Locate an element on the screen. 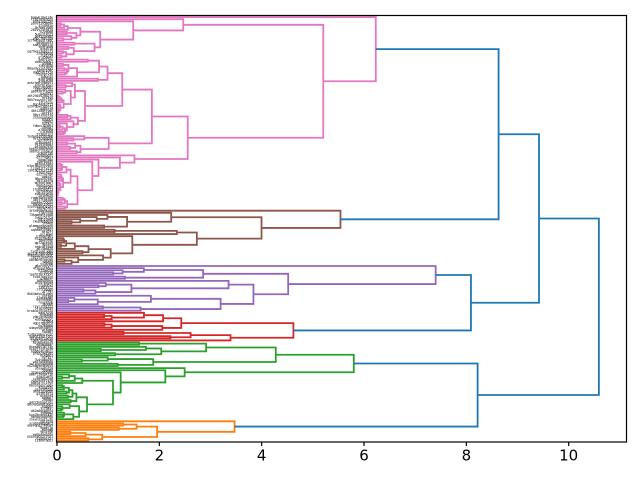 This screenshot has height=484, width=640. leaf-label: hm95bybgo99k is located at coordinates (42, 417).